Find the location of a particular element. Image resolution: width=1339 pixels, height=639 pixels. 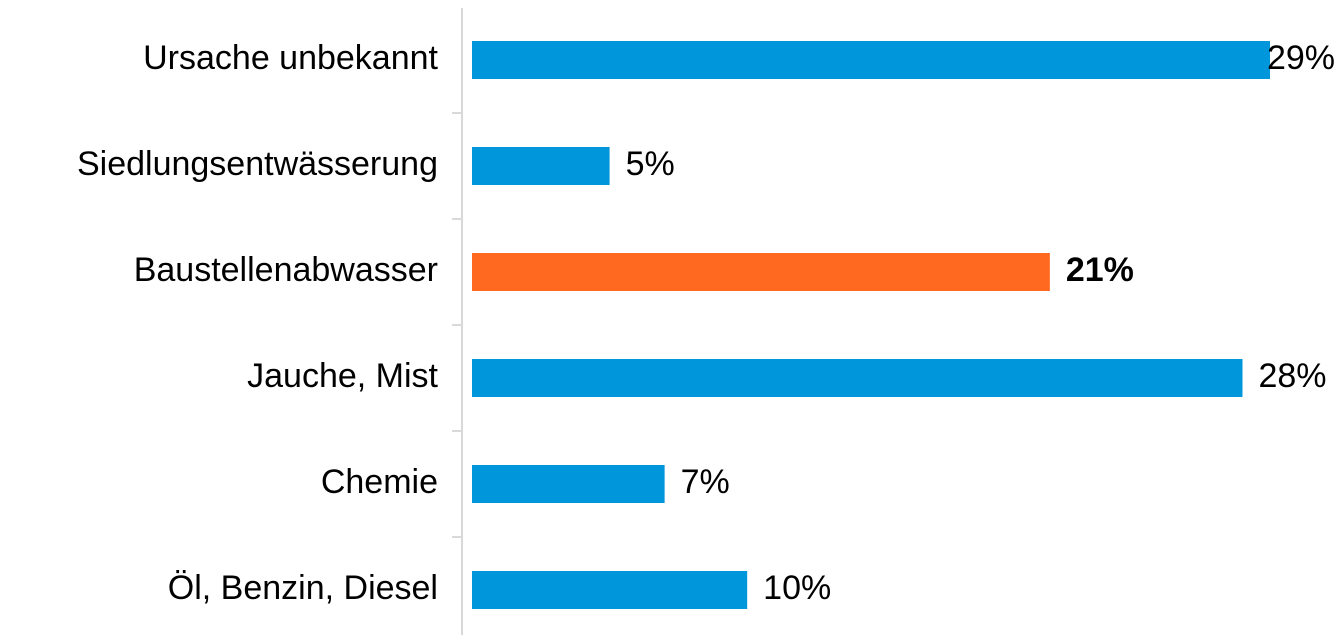

category-label: Baustellenabwasser is located at coordinates (286, 270).